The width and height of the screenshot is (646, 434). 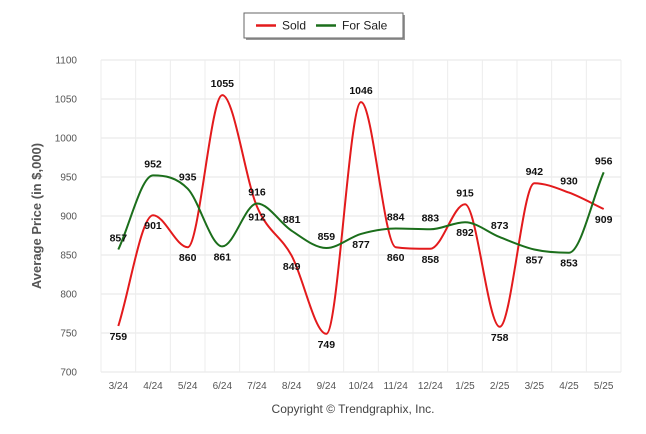 What do you see at coordinates (361, 91) in the screenshot?
I see `data-label-sold: 1046` at bounding box center [361, 91].